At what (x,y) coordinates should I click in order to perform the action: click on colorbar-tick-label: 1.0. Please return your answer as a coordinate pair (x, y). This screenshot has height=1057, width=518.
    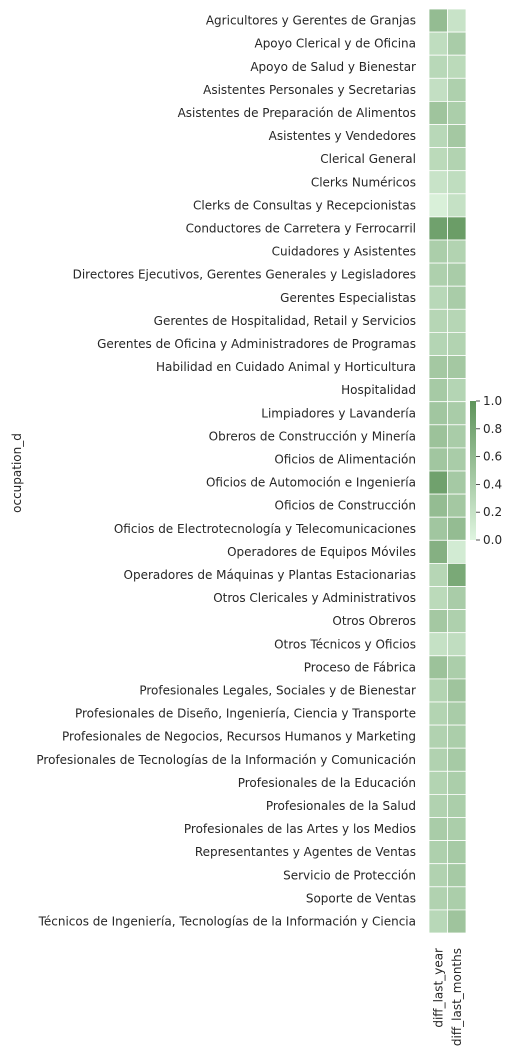
    Looking at the image, I should click on (492, 401).